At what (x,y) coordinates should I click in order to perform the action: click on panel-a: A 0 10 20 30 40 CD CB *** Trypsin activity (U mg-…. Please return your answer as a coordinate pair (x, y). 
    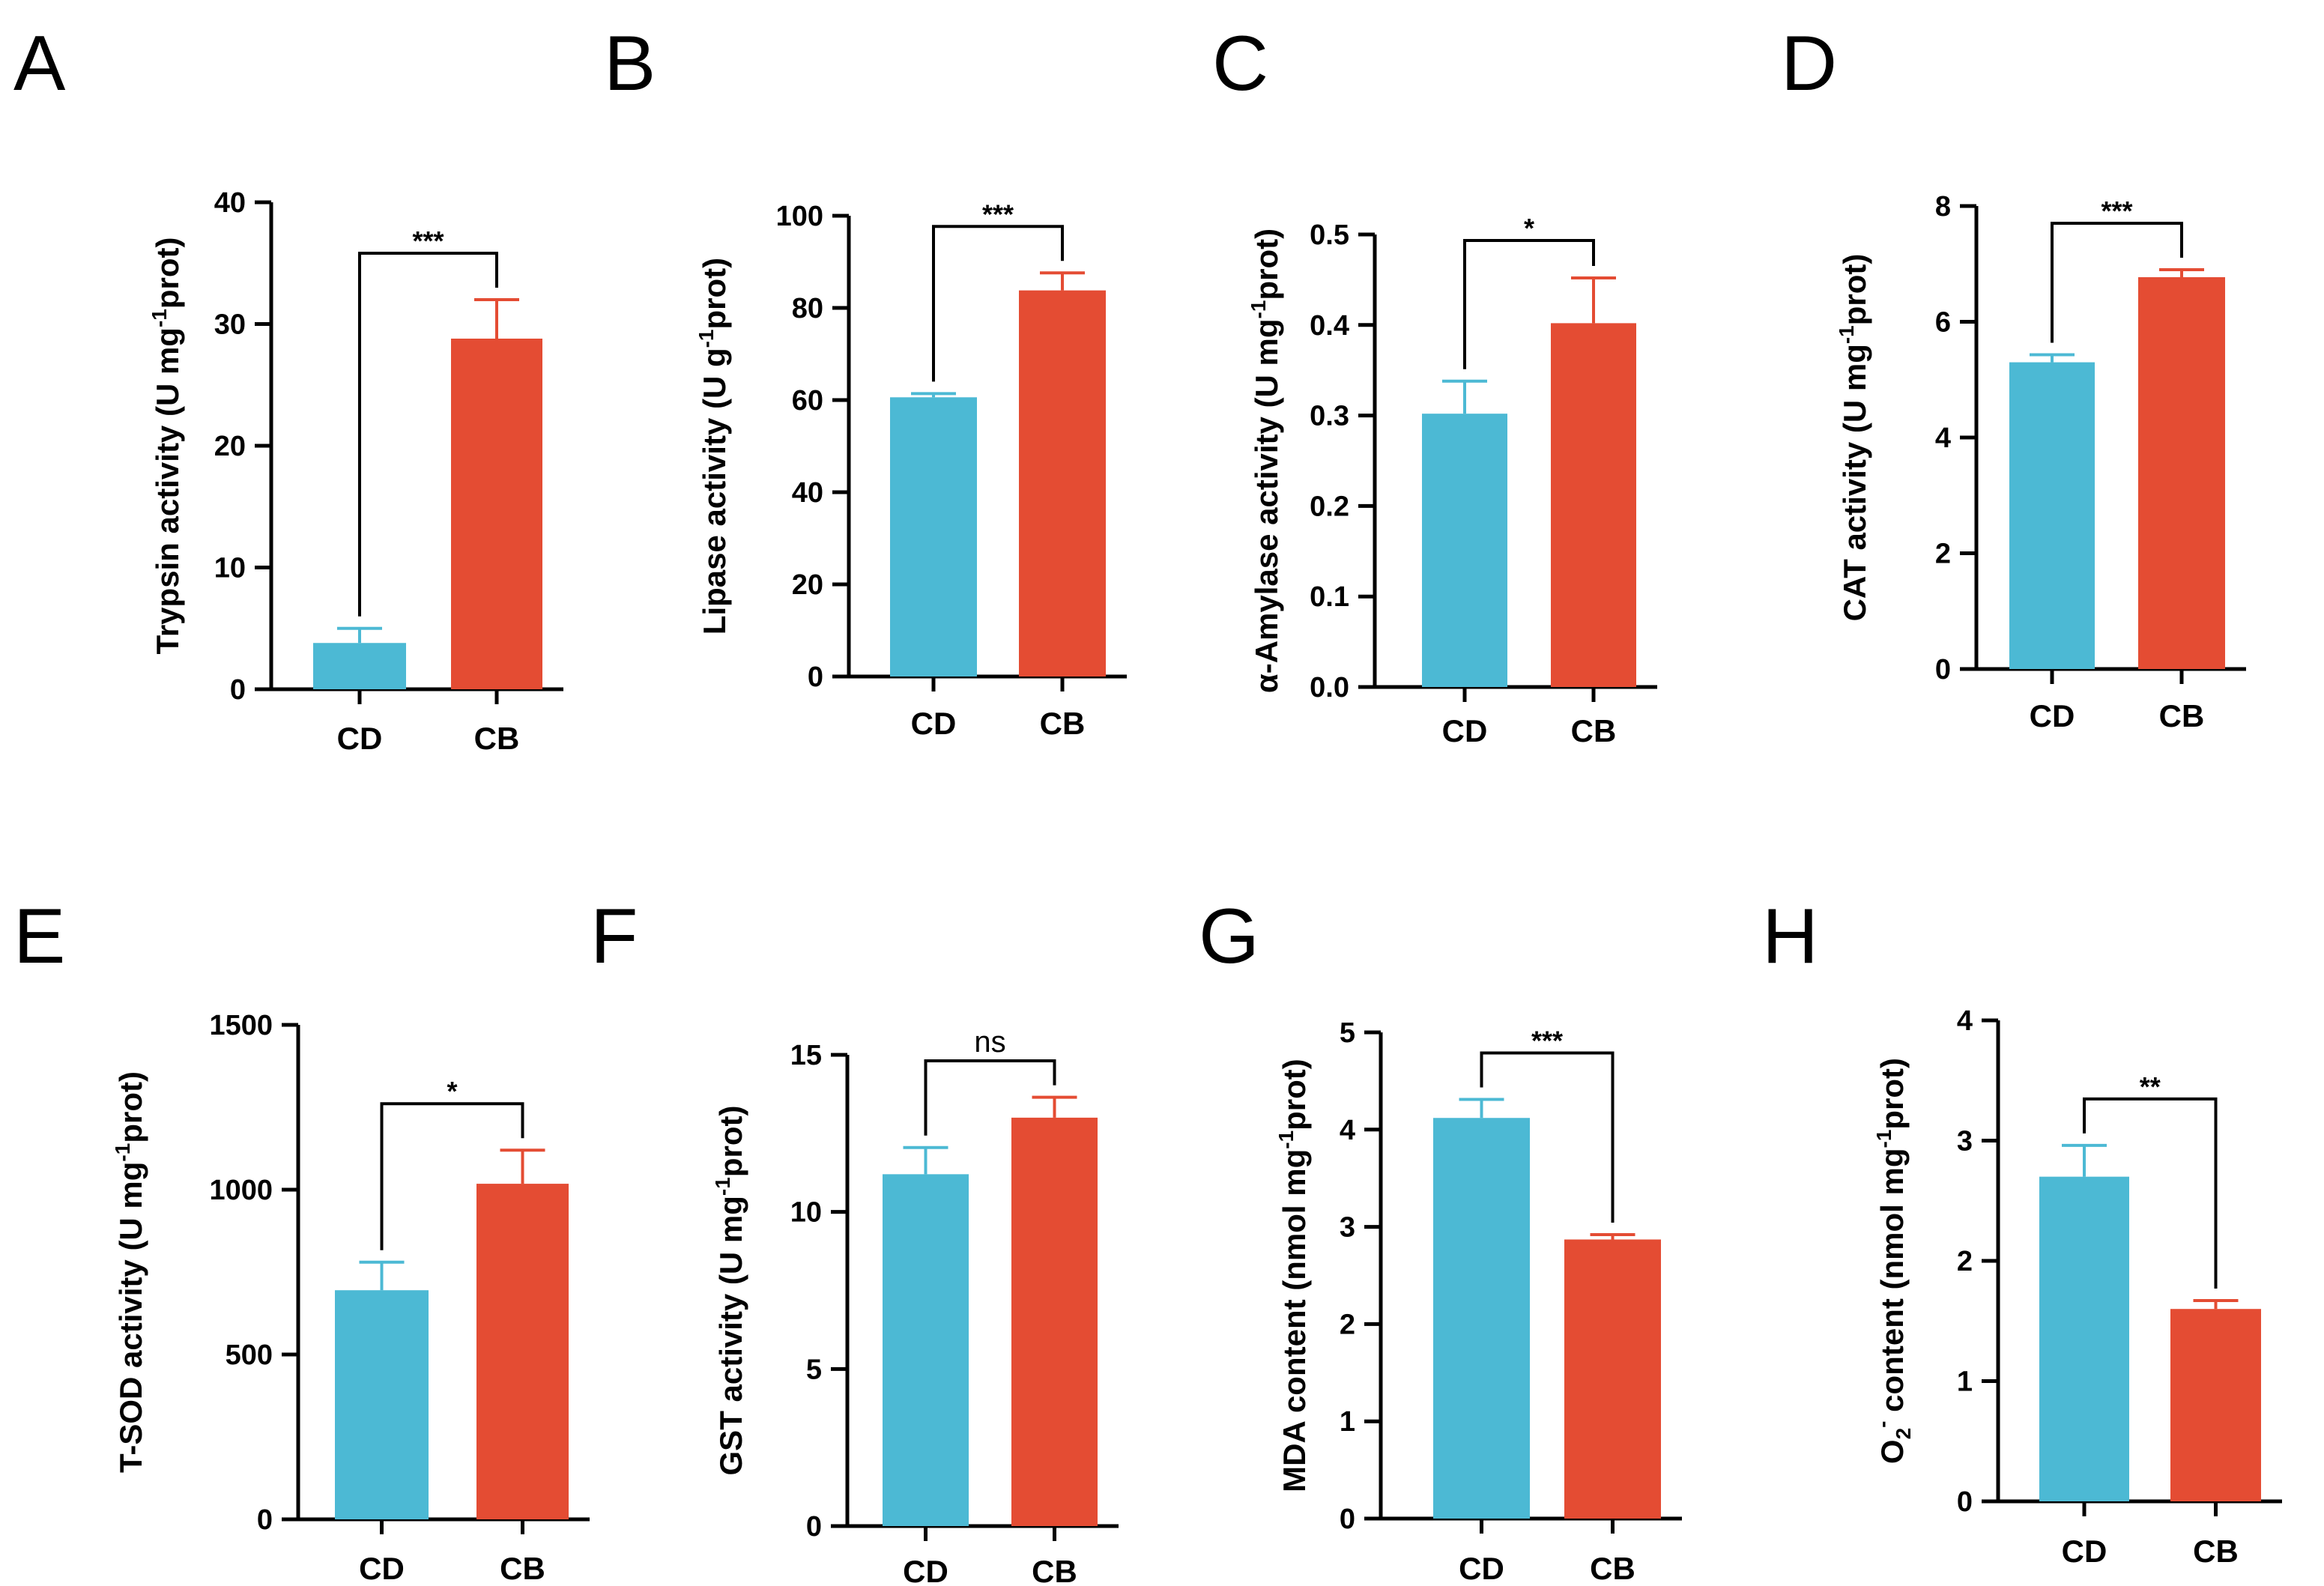
    Looking at the image, I should click on (288, 388).